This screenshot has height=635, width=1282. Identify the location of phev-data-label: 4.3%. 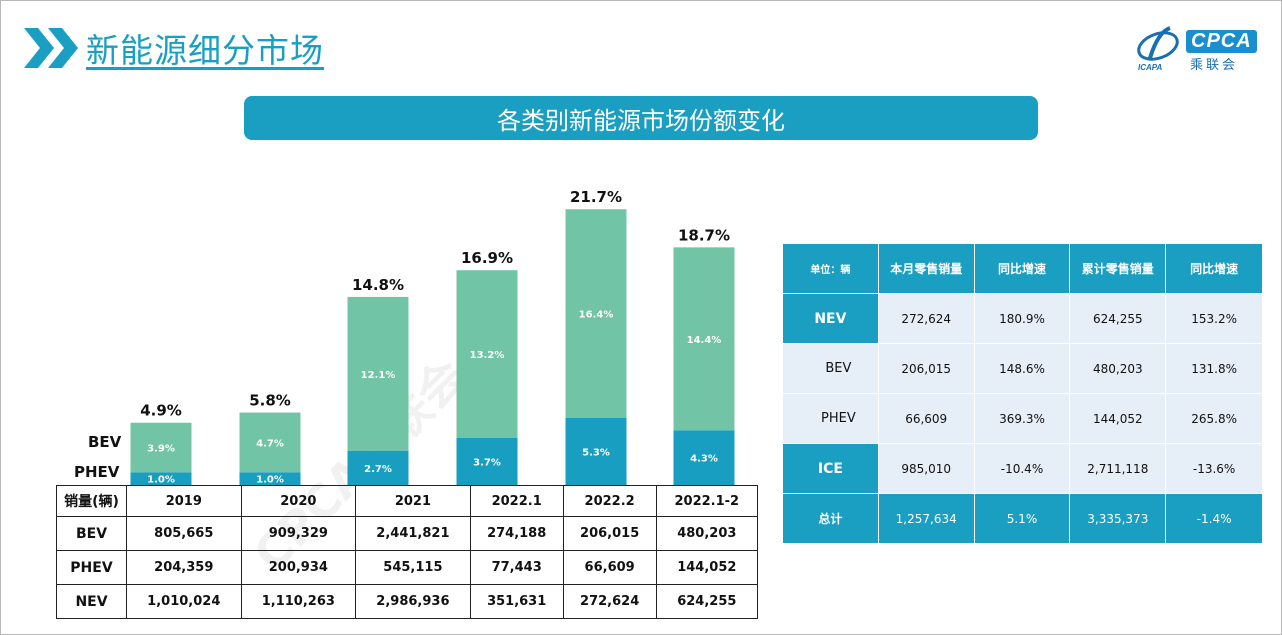
(704, 459).